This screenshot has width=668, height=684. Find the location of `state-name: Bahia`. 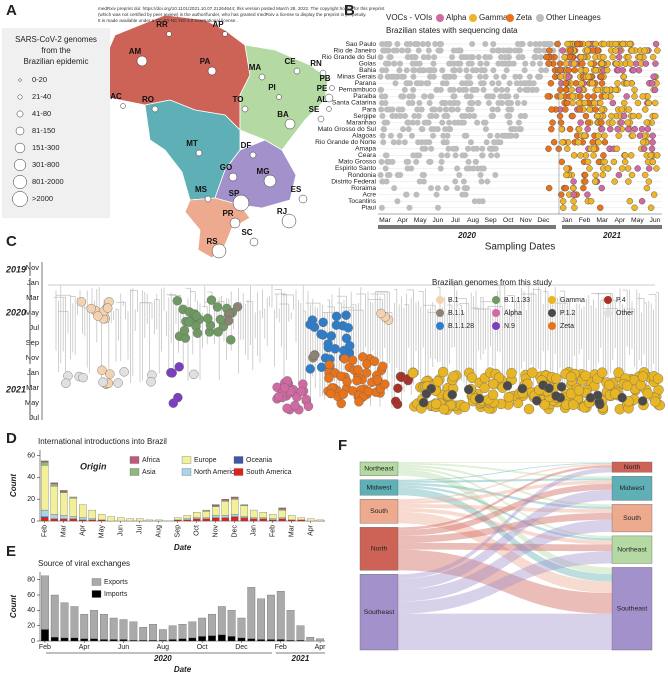

state-name: Bahia is located at coordinates (367, 70).